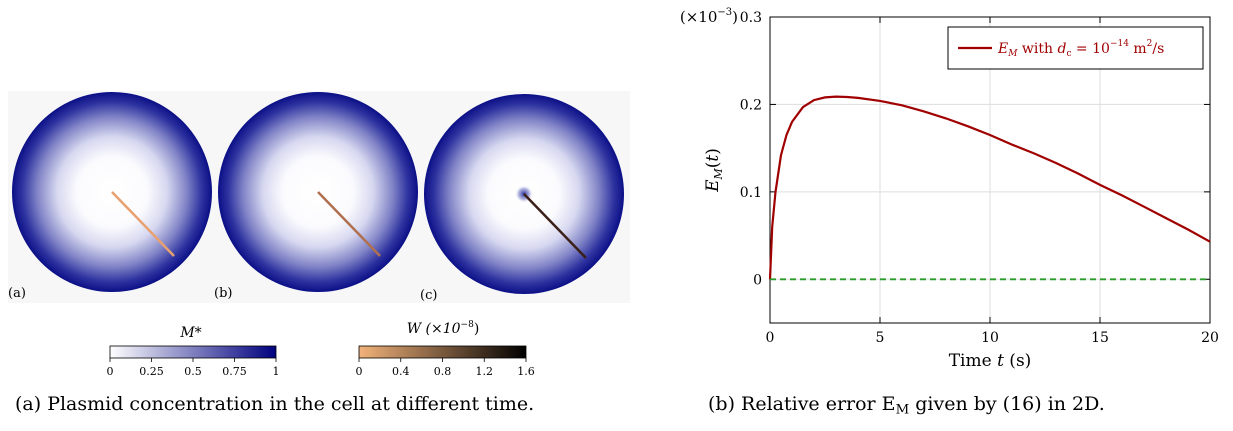 This screenshot has width=1233, height=431. What do you see at coordinates (234, 371) in the screenshot?
I see `colorbar-tick-label: 0.75` at bounding box center [234, 371].